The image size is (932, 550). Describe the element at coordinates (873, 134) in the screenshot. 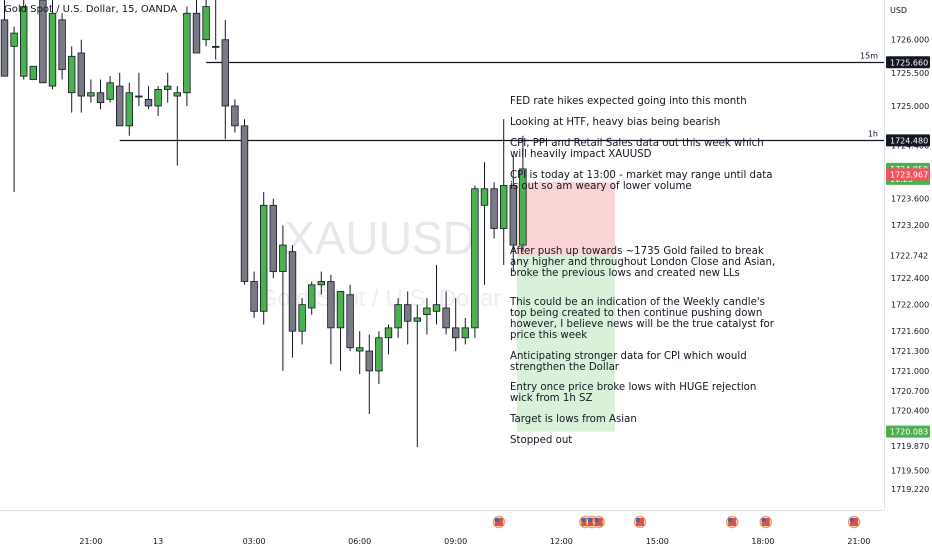

I see `level-label: 1h` at that location.